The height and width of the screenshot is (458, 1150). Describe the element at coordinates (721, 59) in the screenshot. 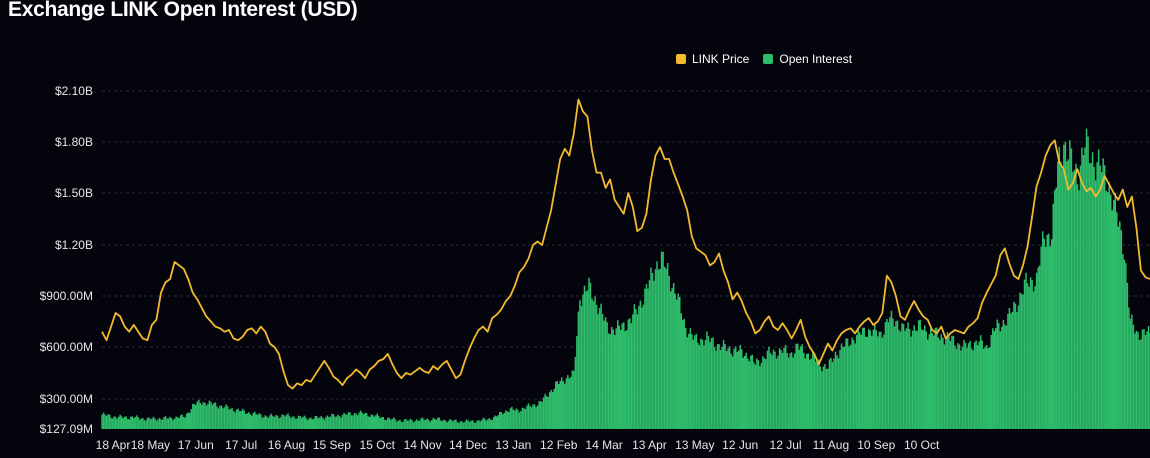

I see `legend-label-price: LINK Price` at that location.